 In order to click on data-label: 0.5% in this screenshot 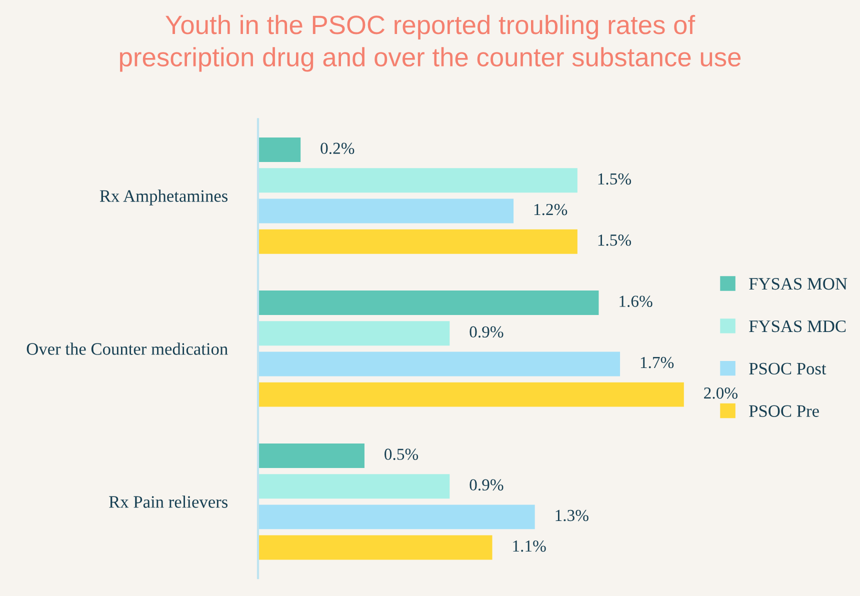, I will do `click(401, 454)`.